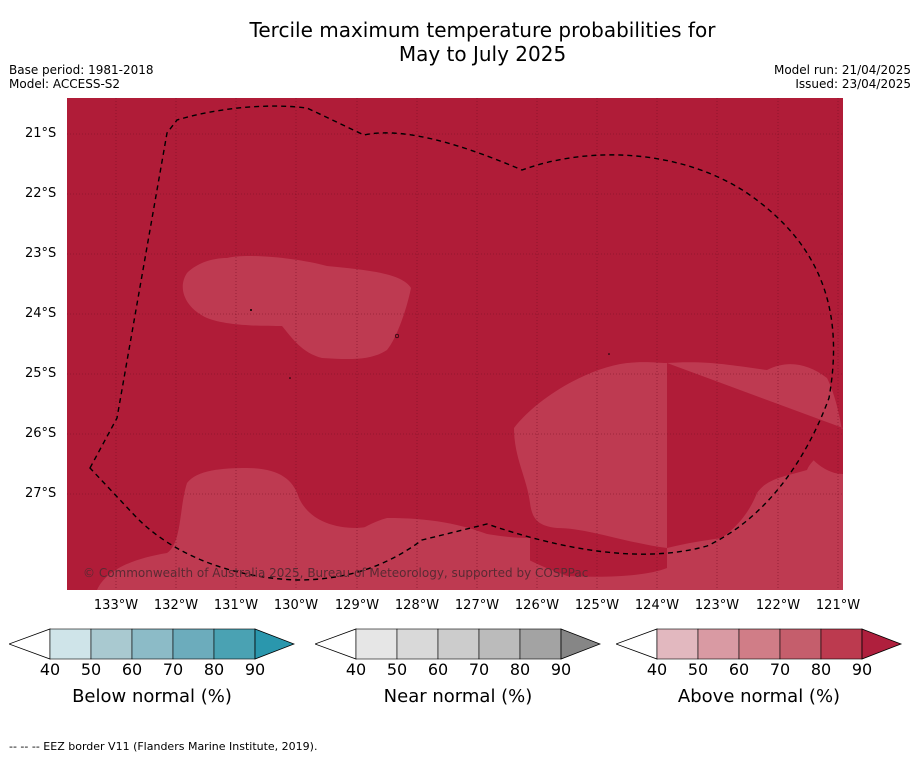 The height and width of the screenshot is (758, 919). I want to click on model-run: Model run: 21/04/2025, so click(842, 70).